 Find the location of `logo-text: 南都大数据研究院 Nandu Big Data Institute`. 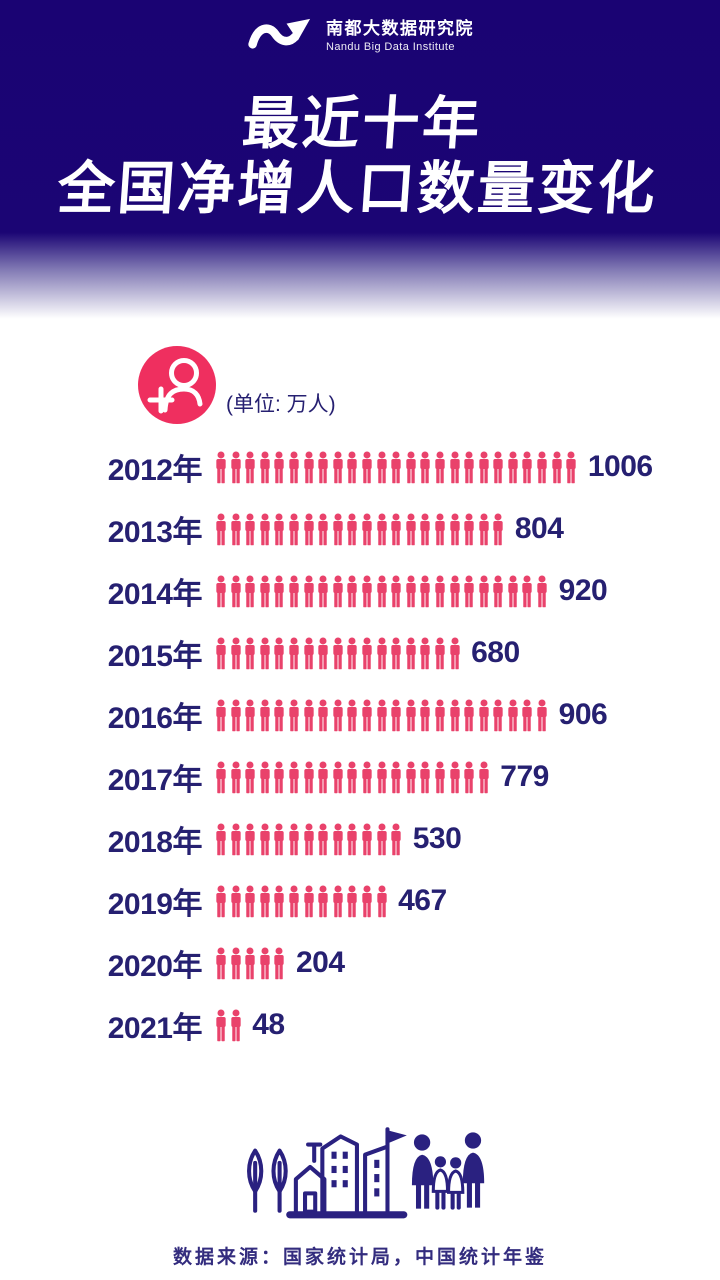

logo-text: 南都大数据研究院 Nandu Big Data Institute is located at coordinates (400, 33).